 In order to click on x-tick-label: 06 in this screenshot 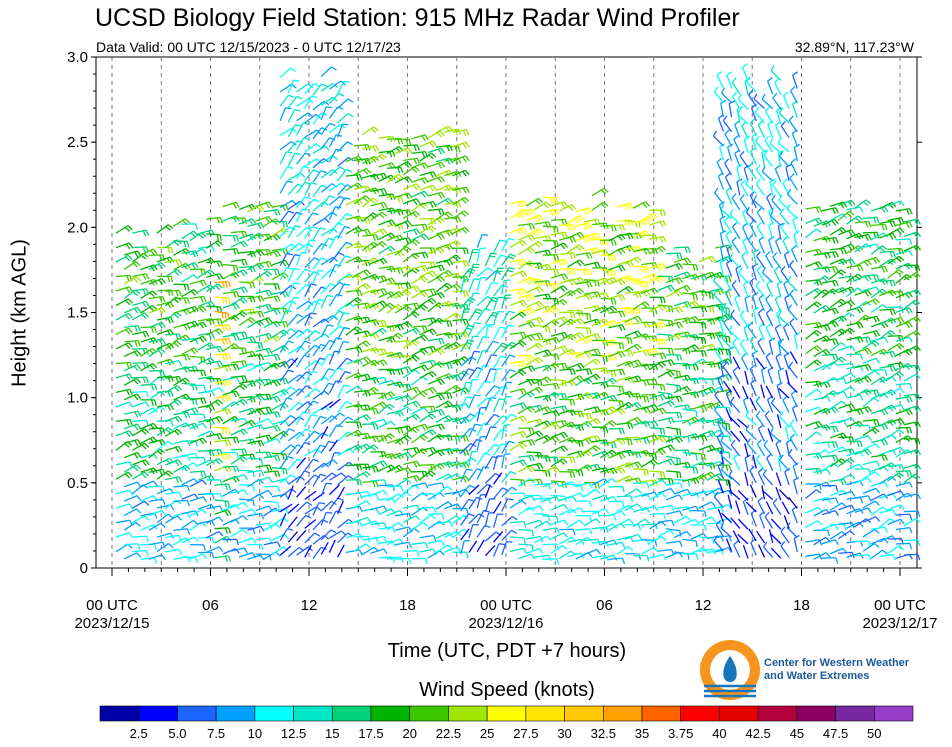, I will do `click(210, 605)`.